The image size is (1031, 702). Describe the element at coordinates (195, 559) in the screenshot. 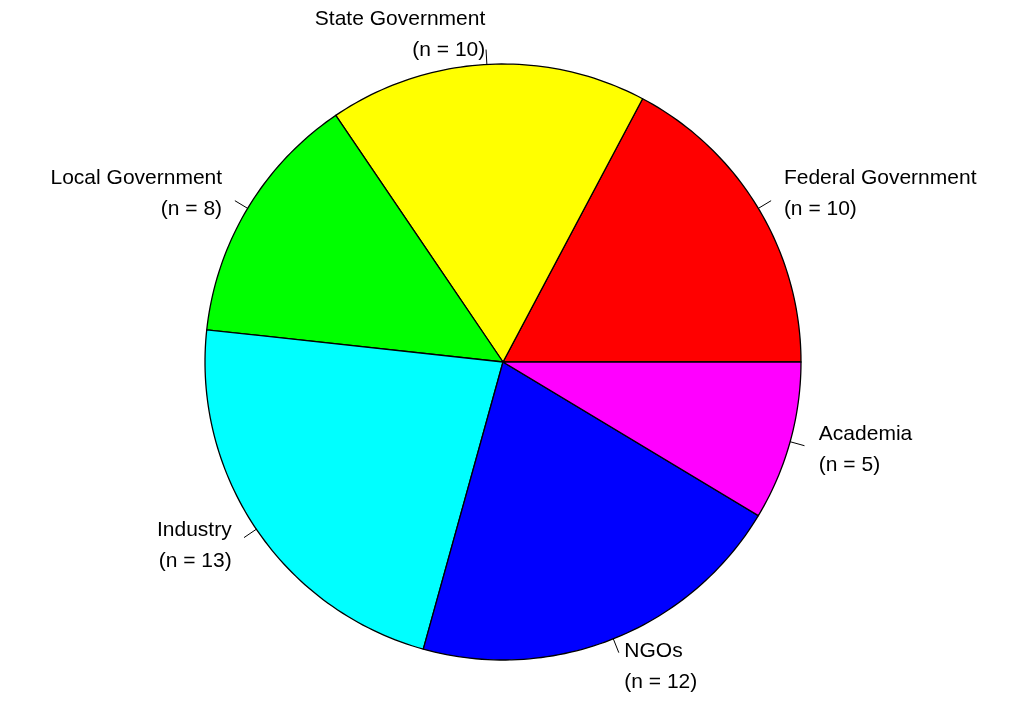

I see `data-label: (n = 13)` at that location.